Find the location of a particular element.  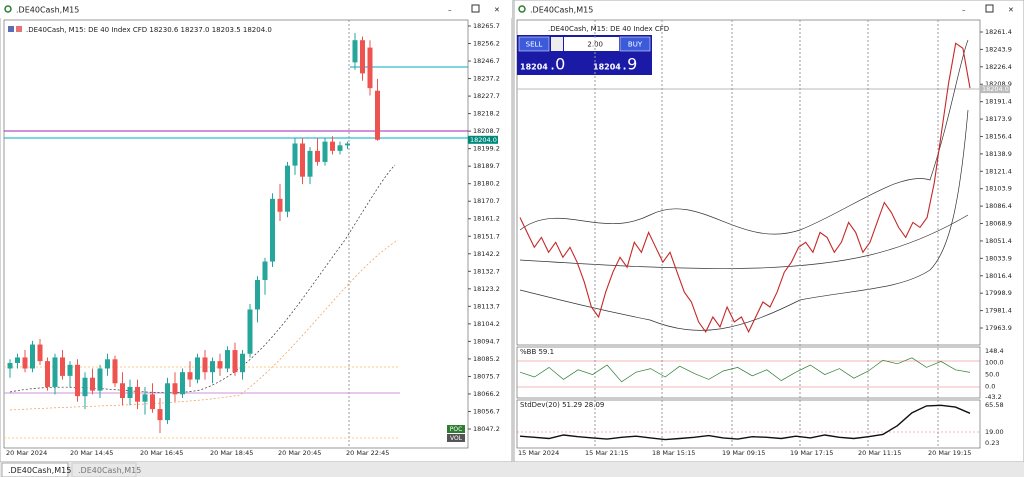

panel-axis-label: 0.23 is located at coordinates (992, 443).